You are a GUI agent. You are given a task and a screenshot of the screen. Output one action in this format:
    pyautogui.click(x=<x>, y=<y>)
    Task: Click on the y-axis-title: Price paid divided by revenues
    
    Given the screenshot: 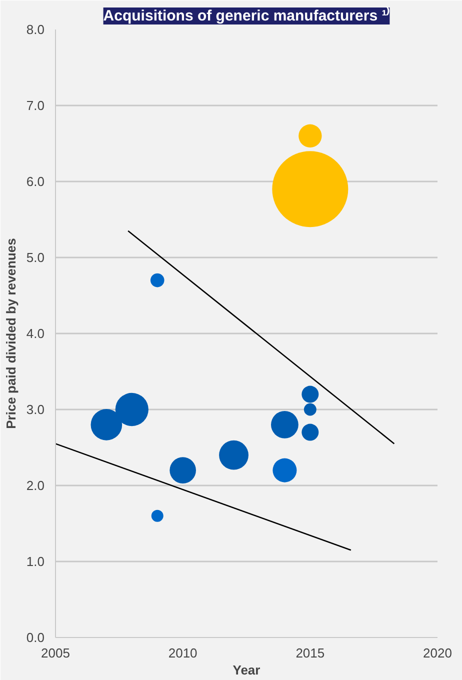 What is the action you would take?
    pyautogui.click(x=10, y=333)
    